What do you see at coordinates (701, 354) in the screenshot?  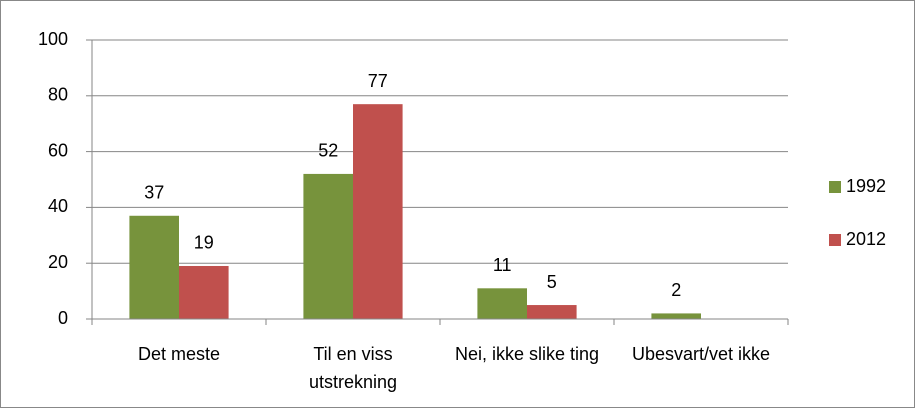 I see `x-tick-label: Ubesvart/vet ikke` at bounding box center [701, 354].